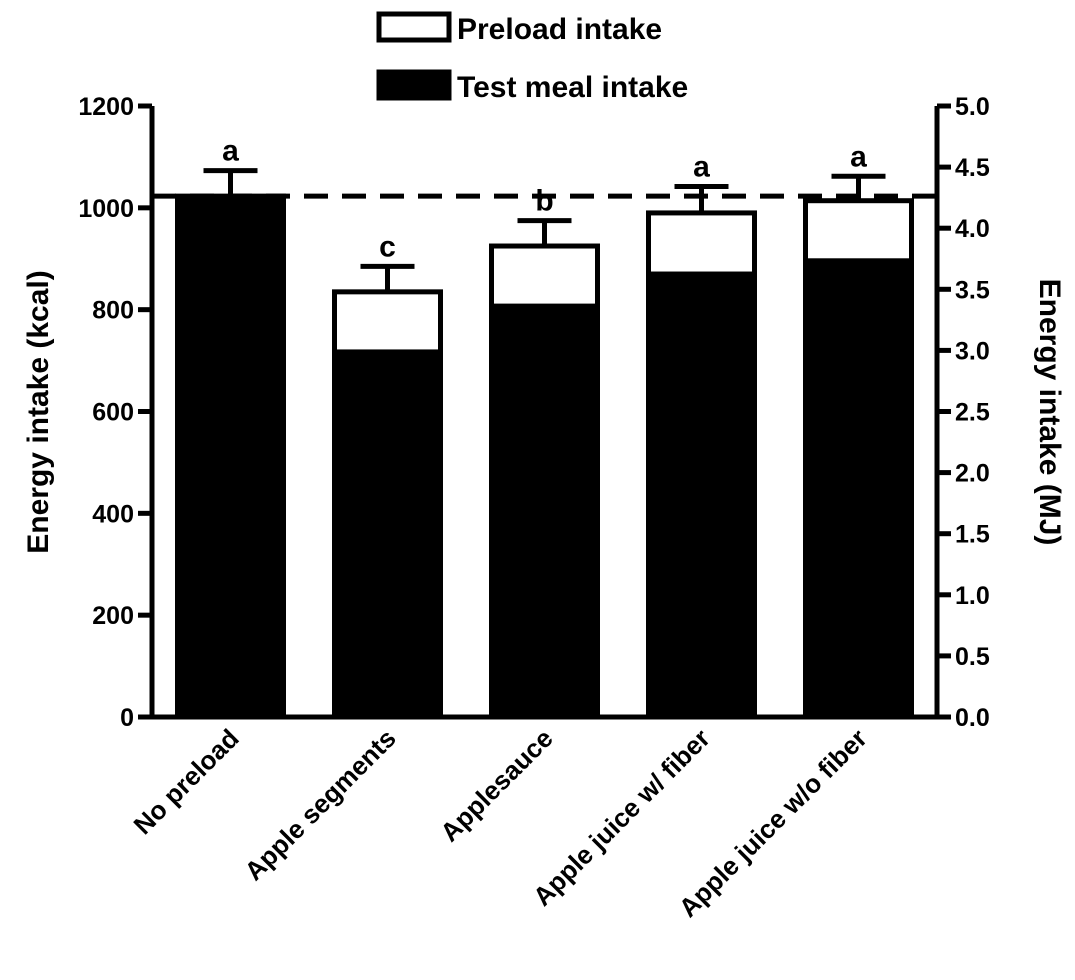  What do you see at coordinates (113, 311) in the screenshot?
I see `y-left-tick-label: 800` at bounding box center [113, 311].